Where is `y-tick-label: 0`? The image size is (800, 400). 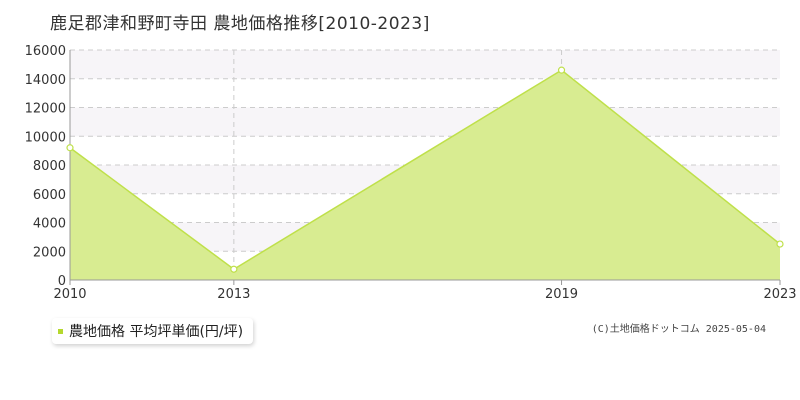 y-tick-label: 0 is located at coordinates (62, 281).